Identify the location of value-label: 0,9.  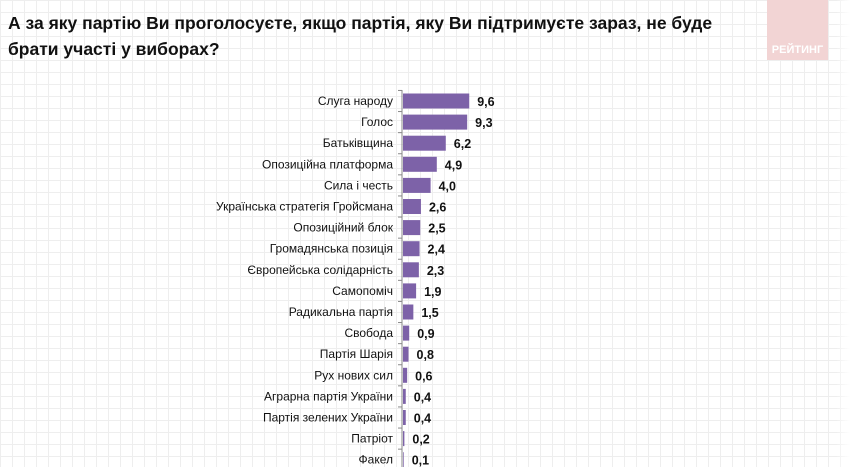
(425, 334).